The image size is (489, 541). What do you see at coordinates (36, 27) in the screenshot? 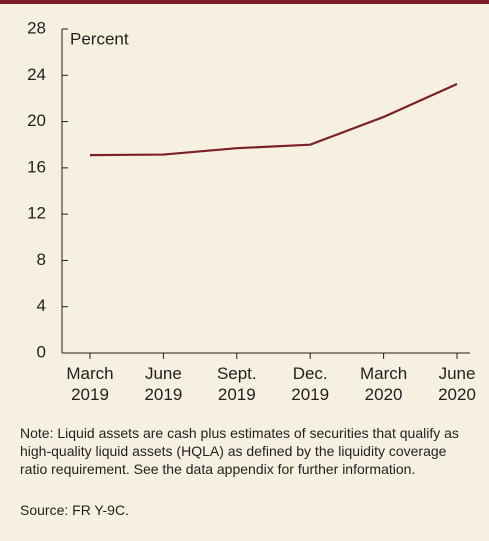
I see `y-tick-label: 28` at bounding box center [36, 27].